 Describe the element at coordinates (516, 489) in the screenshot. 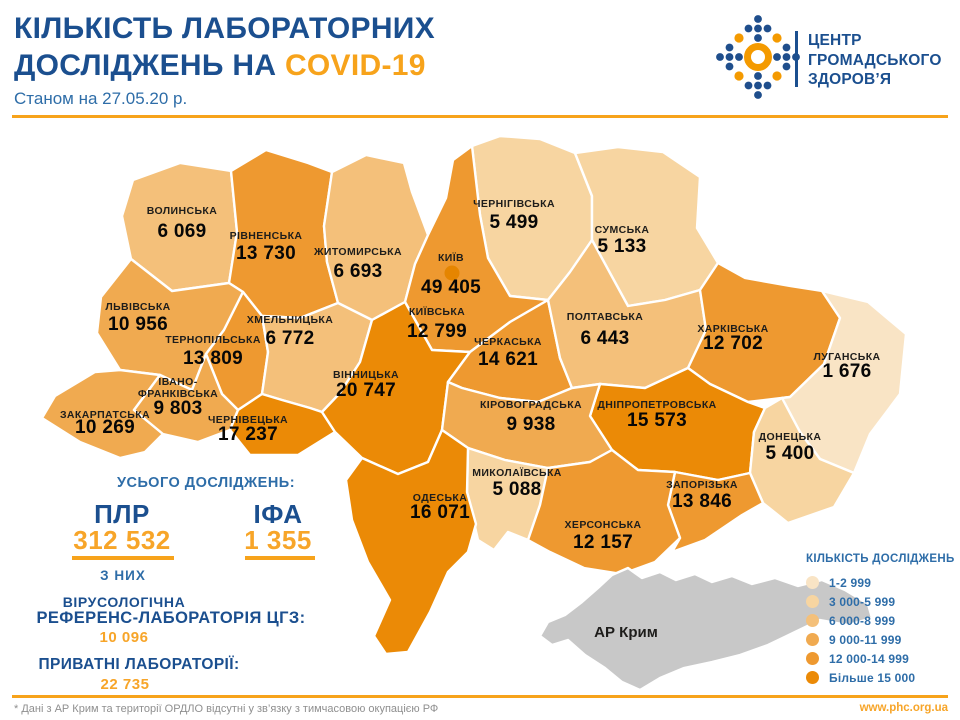

I see `region-mykolaiv-value: 5 088` at that location.